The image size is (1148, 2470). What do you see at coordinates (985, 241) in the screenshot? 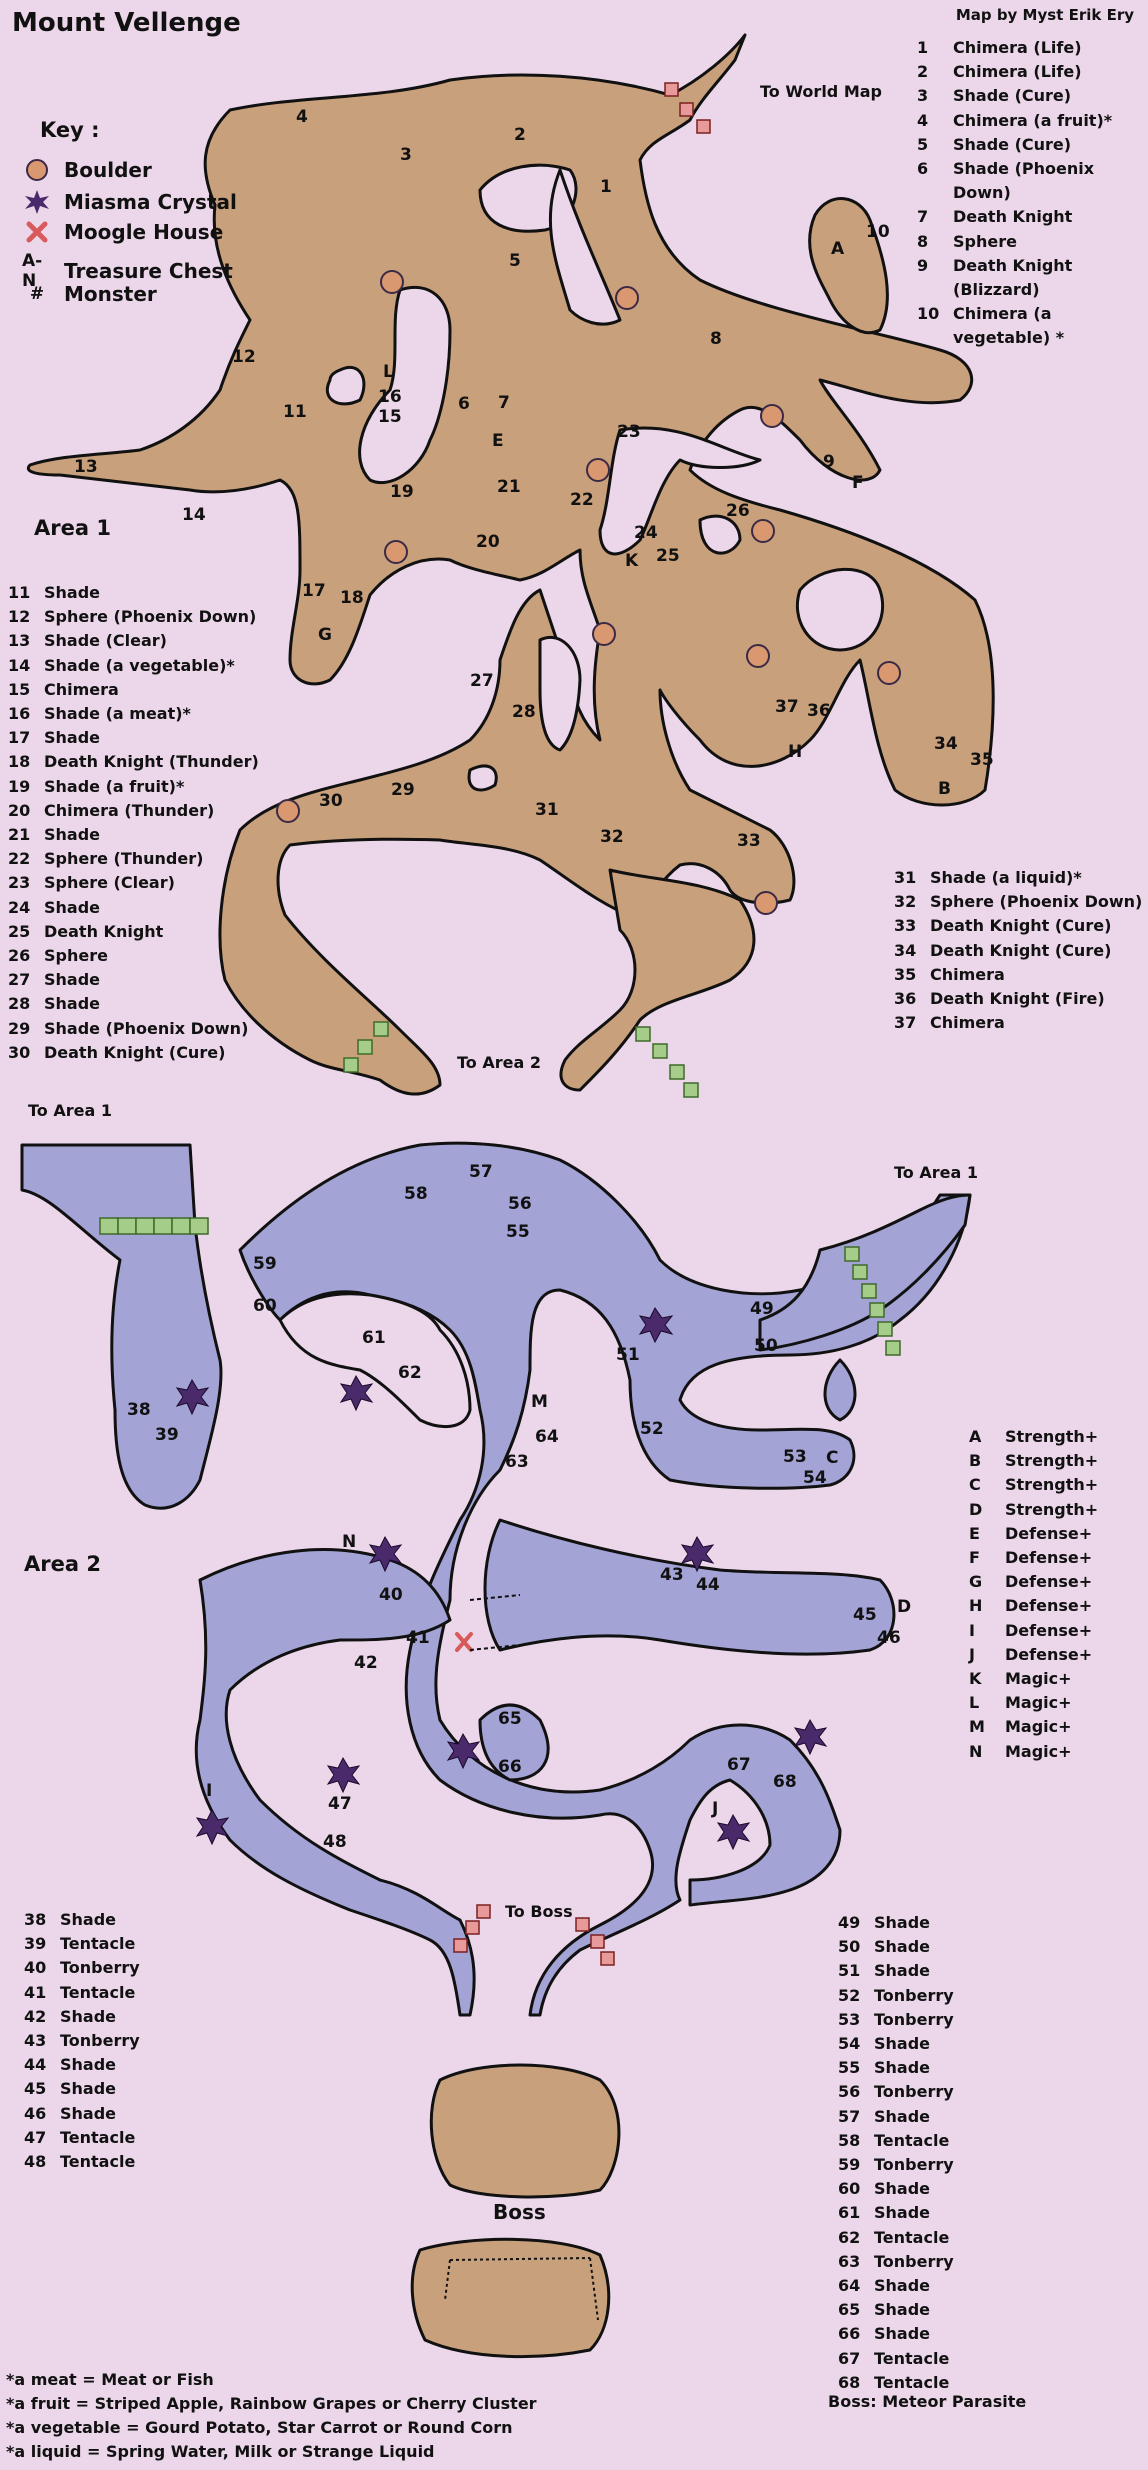
I see `list-item-name: Sphere` at bounding box center [985, 241].